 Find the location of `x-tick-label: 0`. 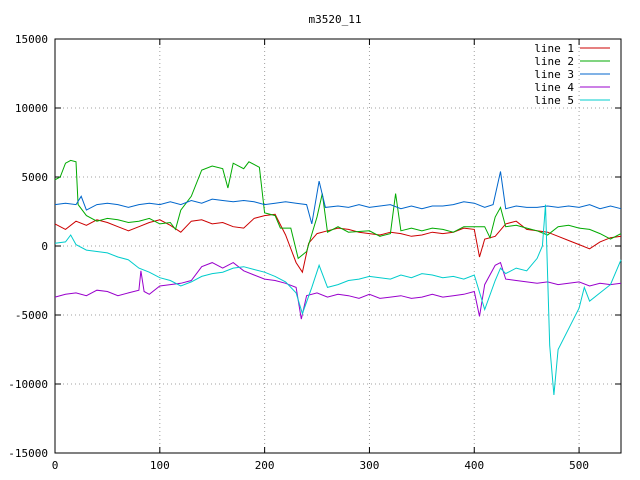

x-tick-label: 0 is located at coordinates (55, 465).